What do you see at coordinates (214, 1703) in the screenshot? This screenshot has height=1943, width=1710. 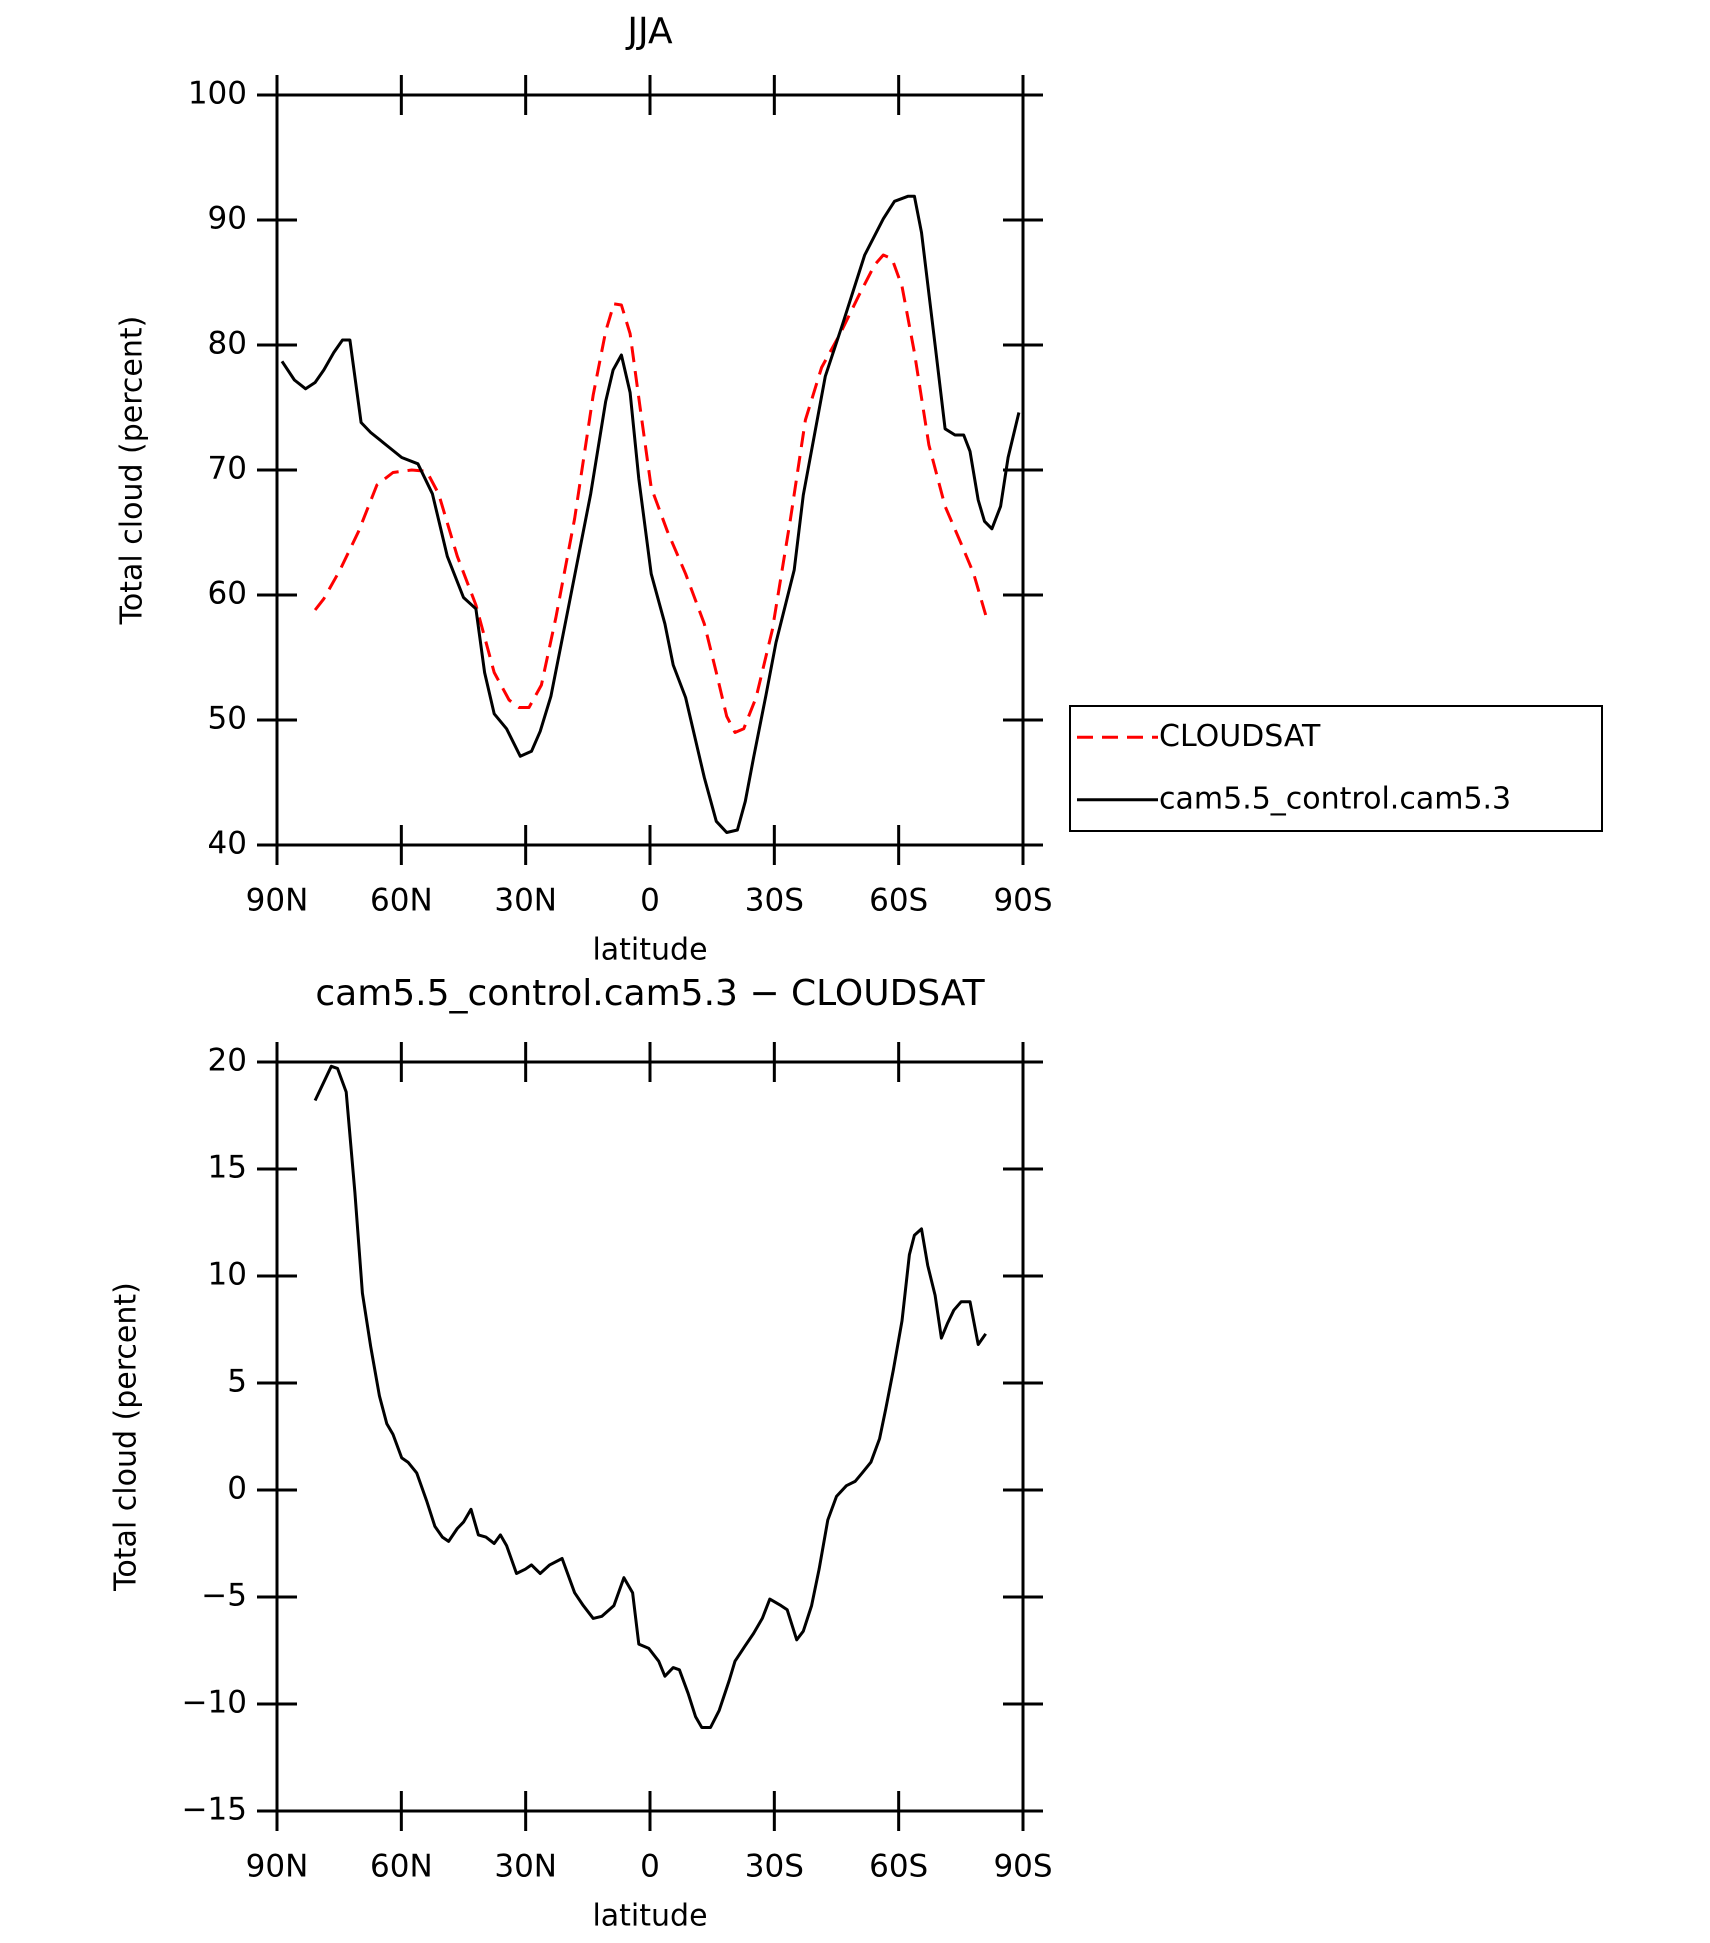 I see `y-tick-label: −10` at bounding box center [214, 1703].